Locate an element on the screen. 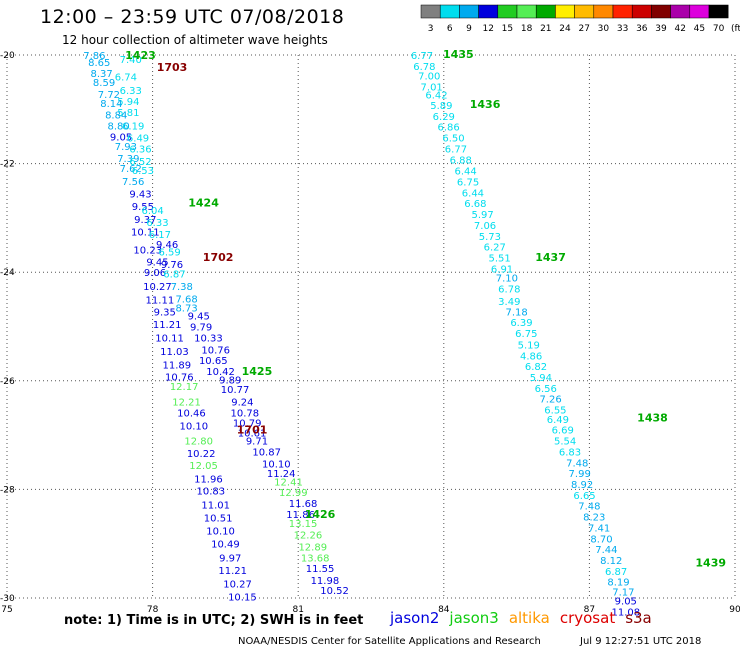 The width and height of the screenshot is (740, 650). wave-height-label: 6.68 is located at coordinates (475, 204).